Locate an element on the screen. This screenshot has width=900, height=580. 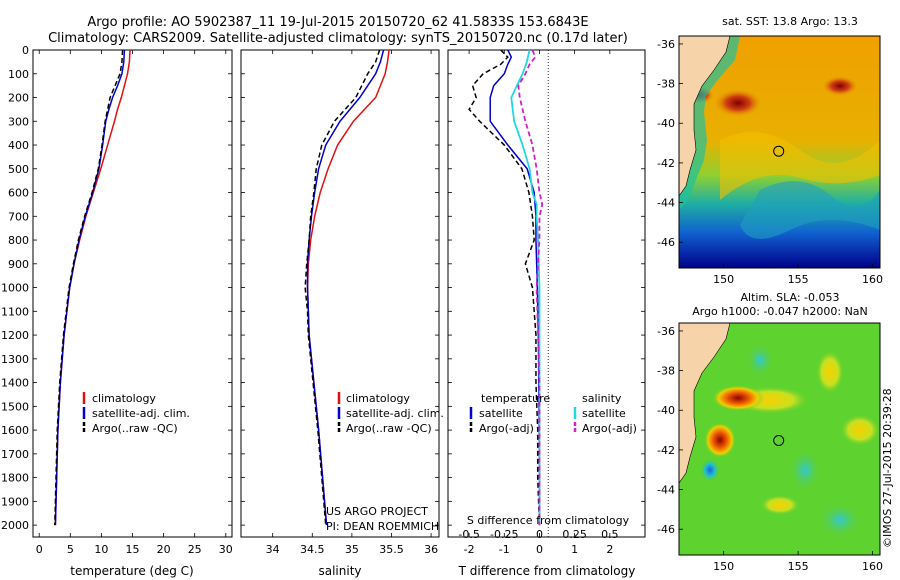
sst-cool-tongue is located at coordinates (810, 210).